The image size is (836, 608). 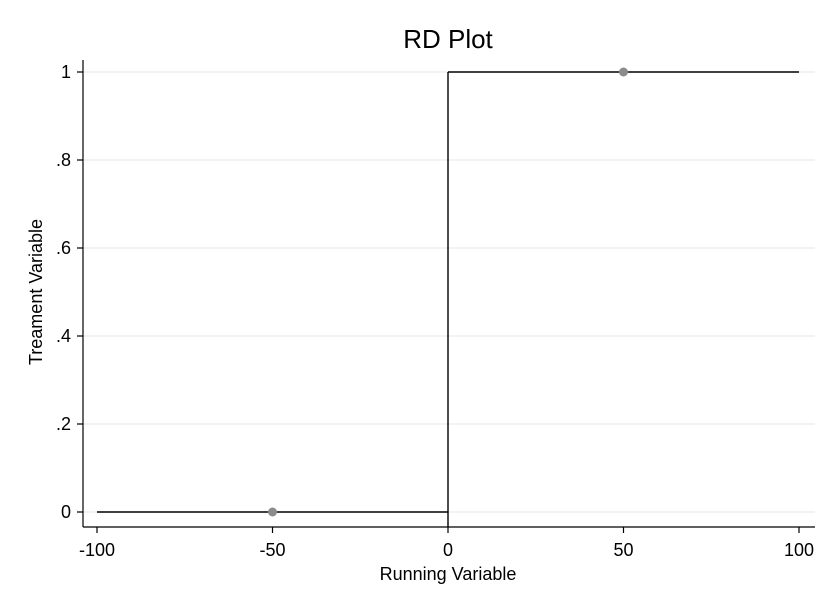 I want to click on x-axis-label: Running Variable, so click(x=448, y=574).